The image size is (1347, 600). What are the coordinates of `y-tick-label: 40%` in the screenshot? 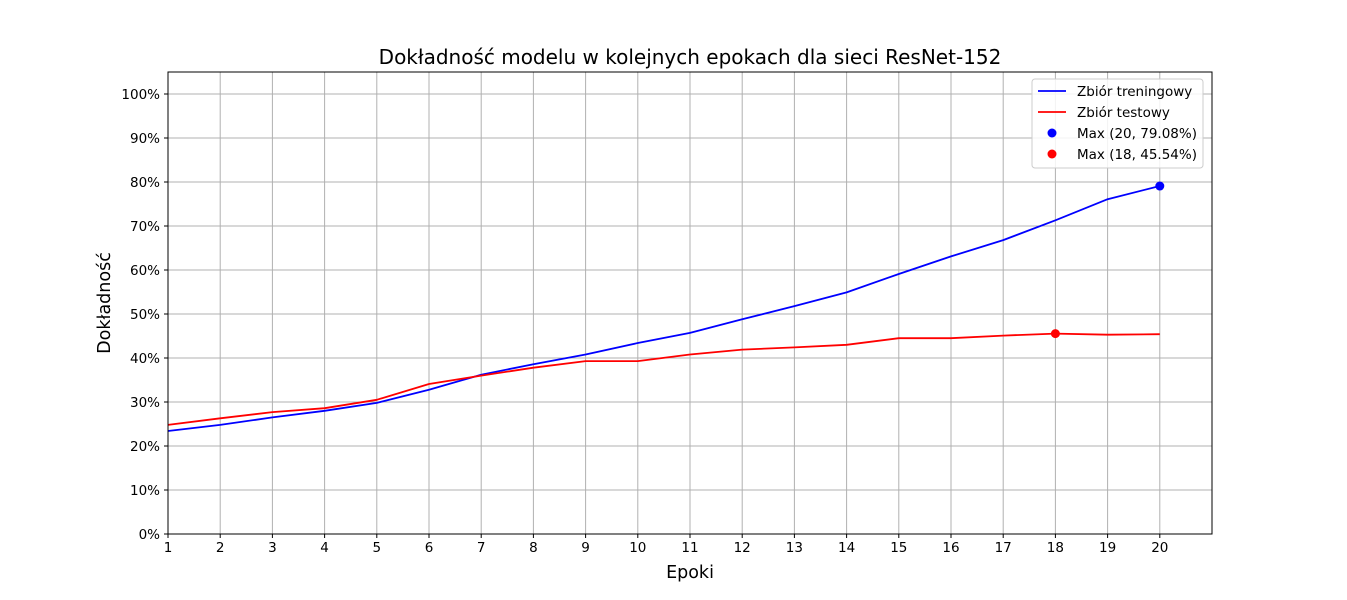 It's located at (145, 359).